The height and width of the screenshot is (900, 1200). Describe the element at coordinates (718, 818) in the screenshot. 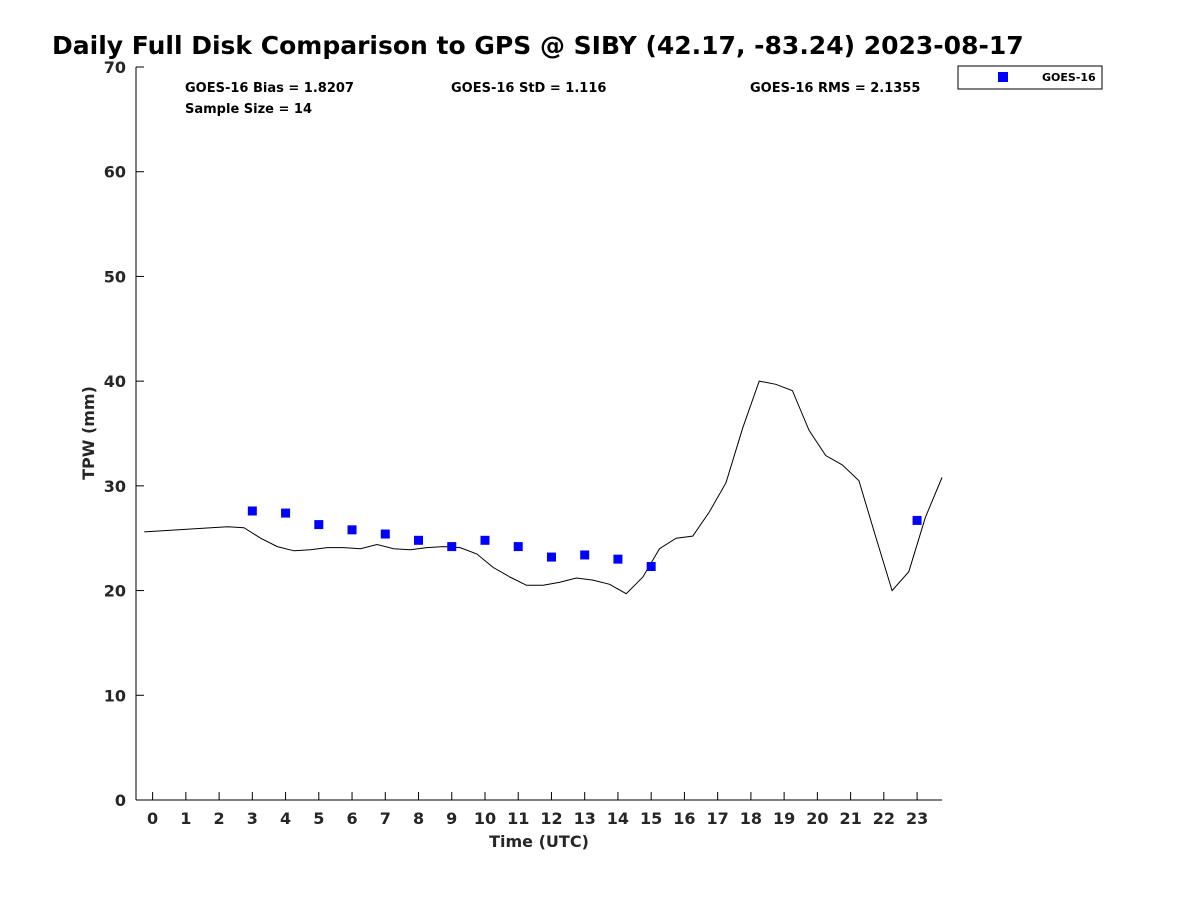

I see `x-tick-label: 17` at that location.